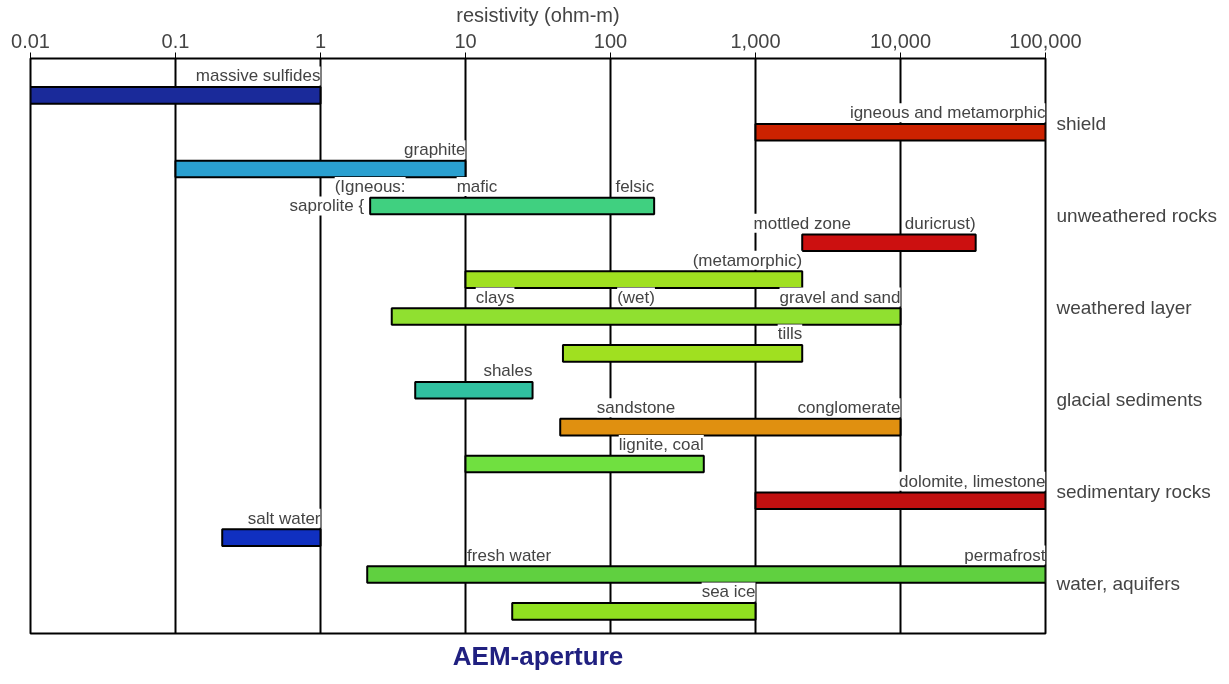 This screenshot has height=684, width=1229. Describe the element at coordinates (538, 655) in the screenshot. I see `text: AEM-aperture` at that location.